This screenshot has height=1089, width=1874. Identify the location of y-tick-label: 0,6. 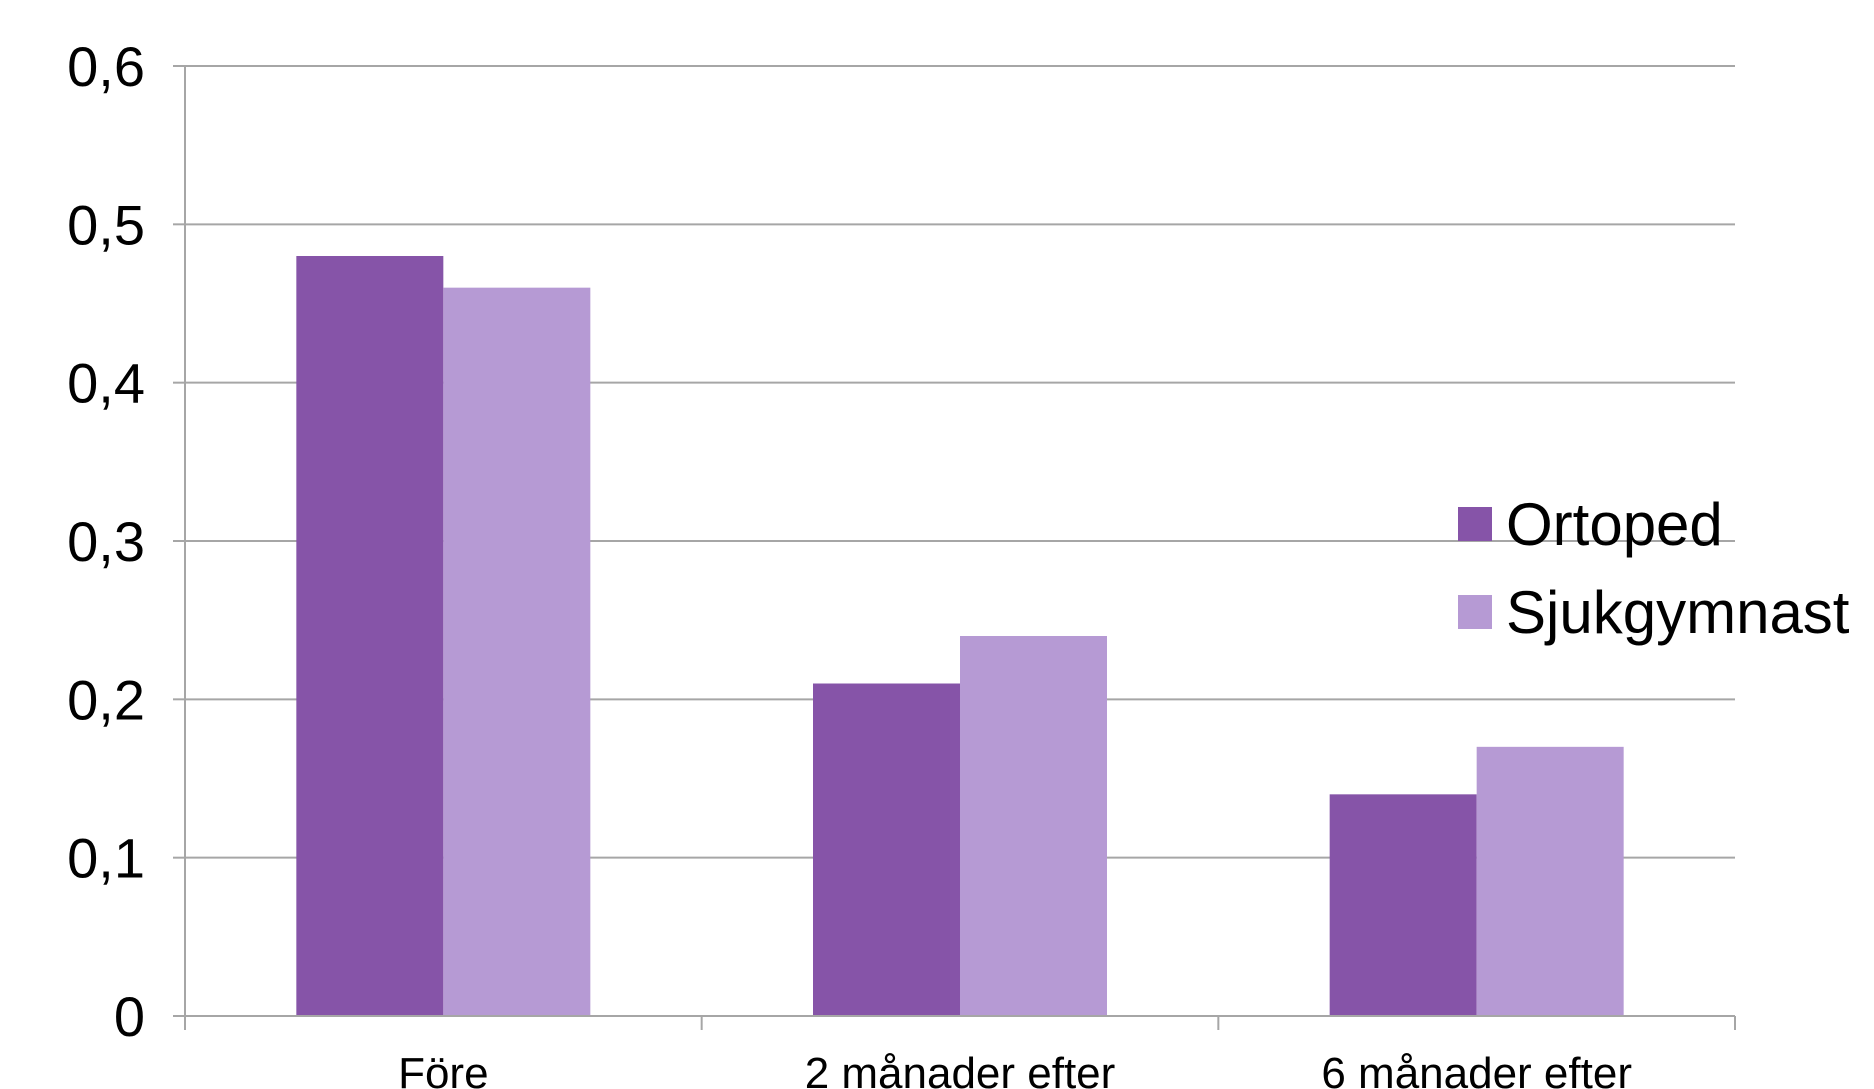
(106, 66).